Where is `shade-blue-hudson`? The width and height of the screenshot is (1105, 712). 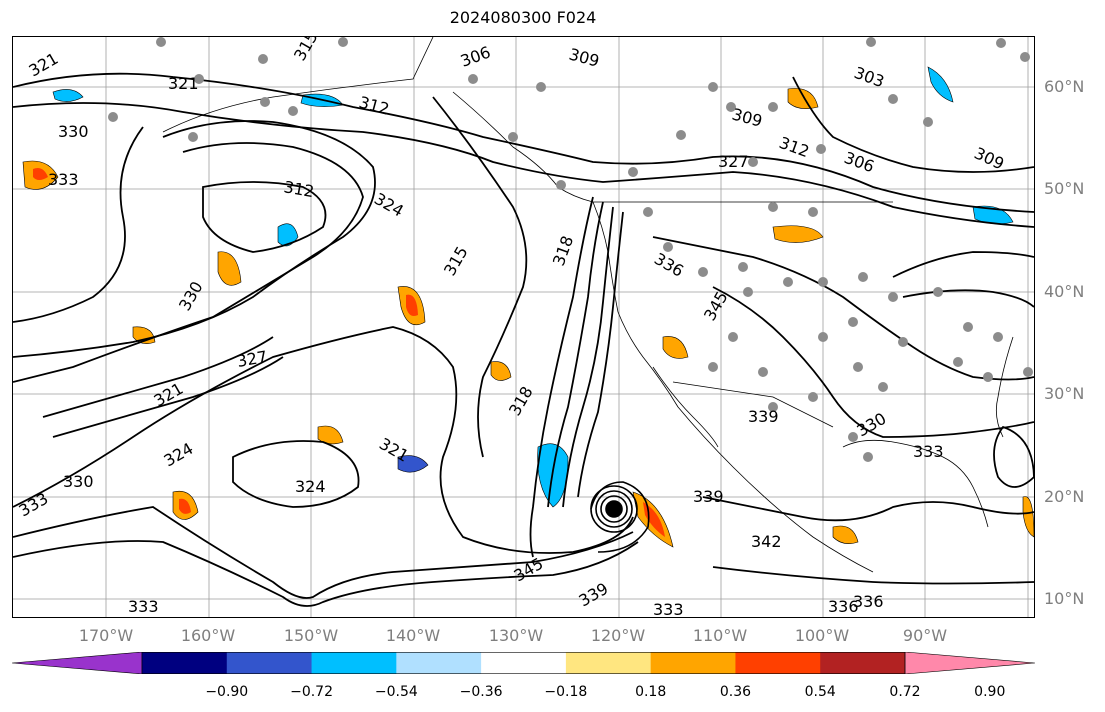 shade-blue-hudson is located at coordinates (940, 84).